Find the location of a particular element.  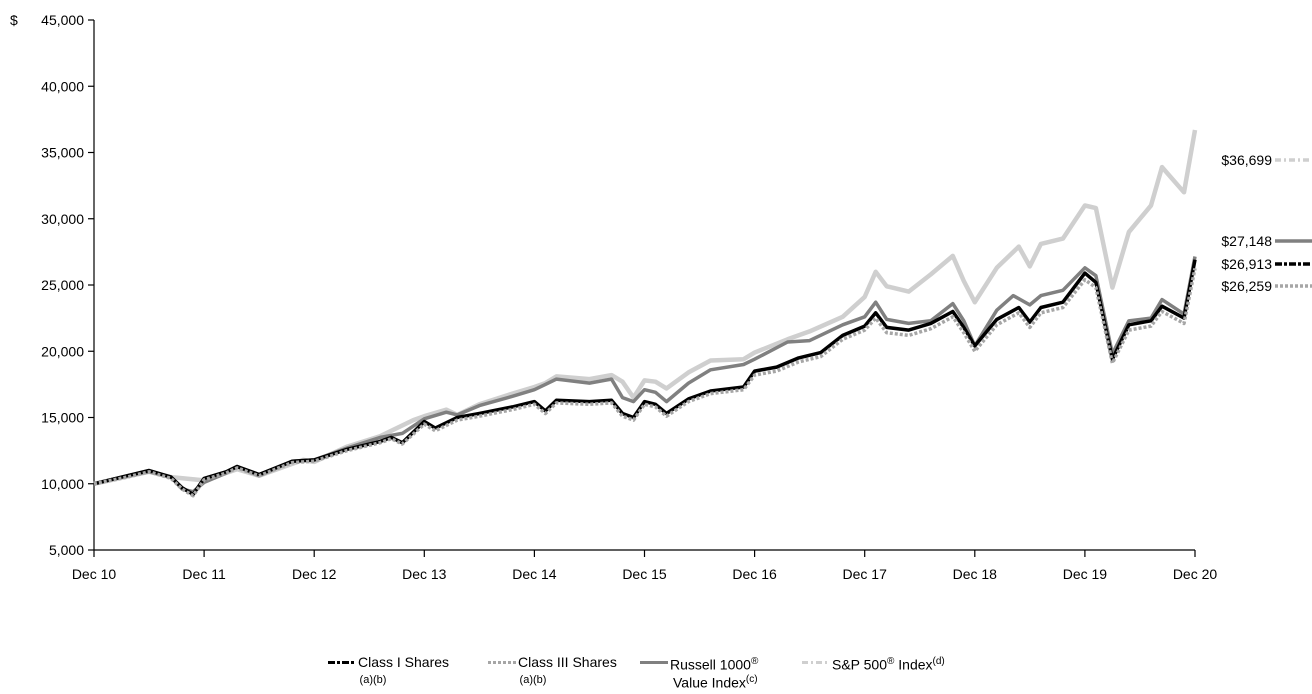

legend-sub-class-i: (a)(b) is located at coordinates (373, 680).